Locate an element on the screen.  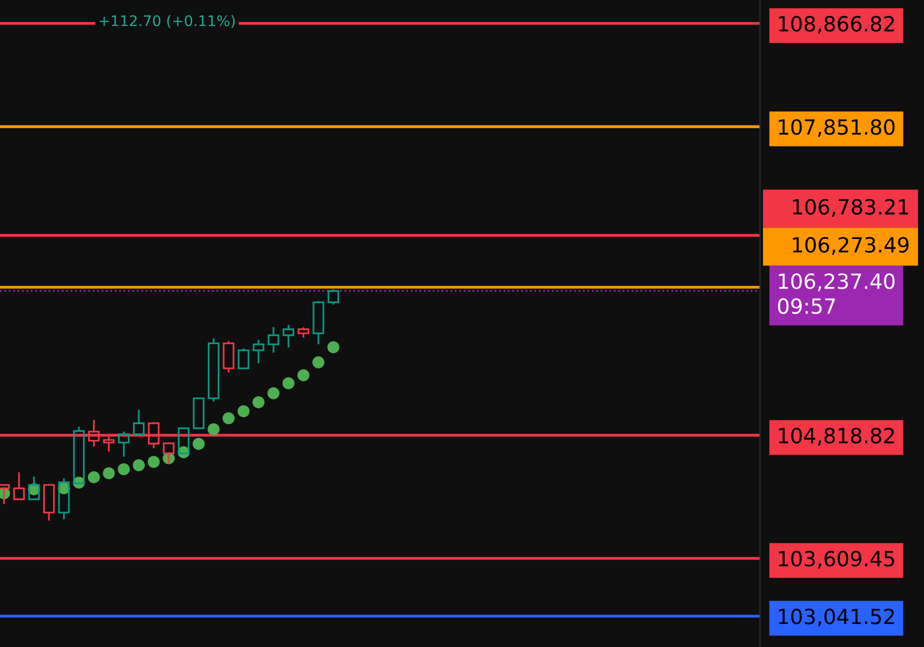
y-tick-label: 103,041.52 is located at coordinates (836, 617).